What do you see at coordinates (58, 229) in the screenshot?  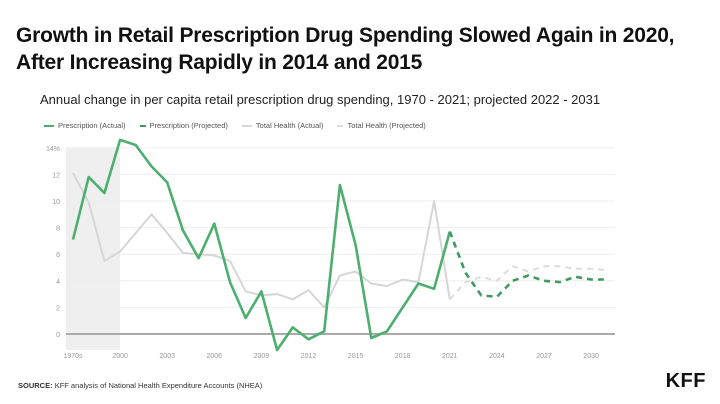 I see `y-tick-label: 8` at bounding box center [58, 229].